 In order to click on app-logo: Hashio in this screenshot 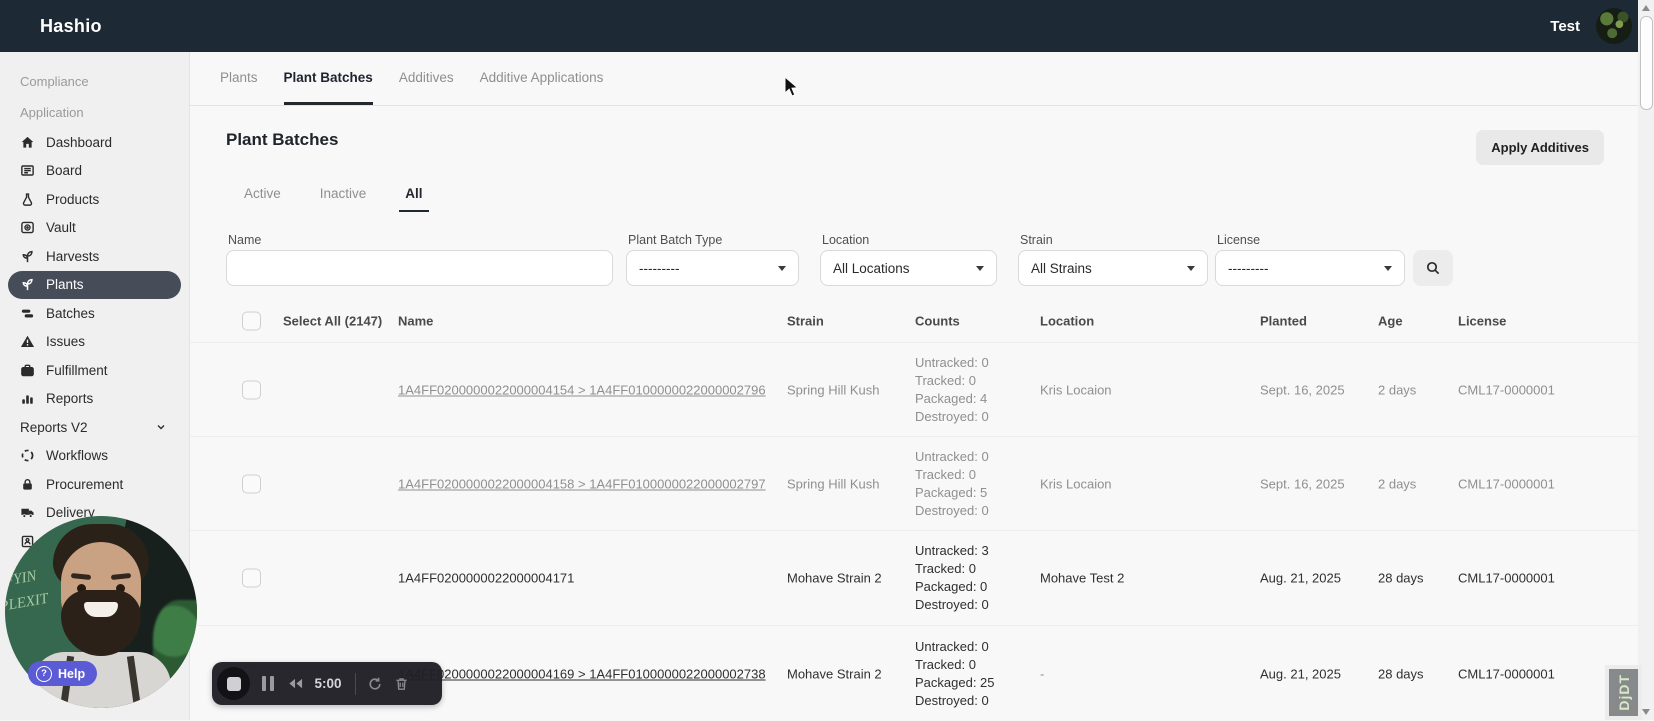, I will do `click(71, 25)`.